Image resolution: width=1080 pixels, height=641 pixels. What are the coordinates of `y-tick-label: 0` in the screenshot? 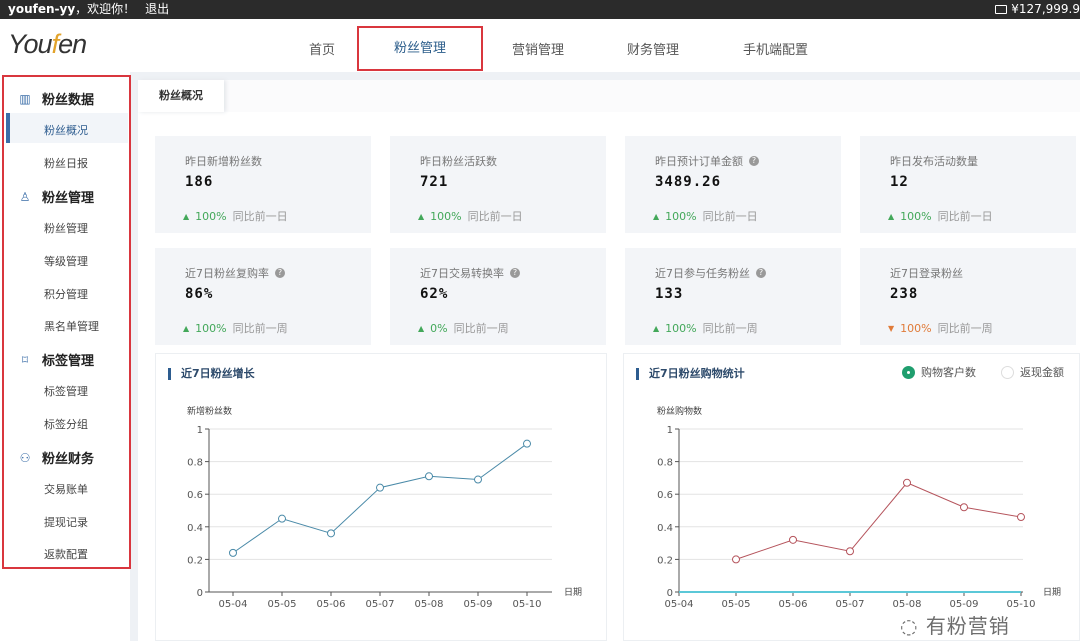 It's located at (200, 593).